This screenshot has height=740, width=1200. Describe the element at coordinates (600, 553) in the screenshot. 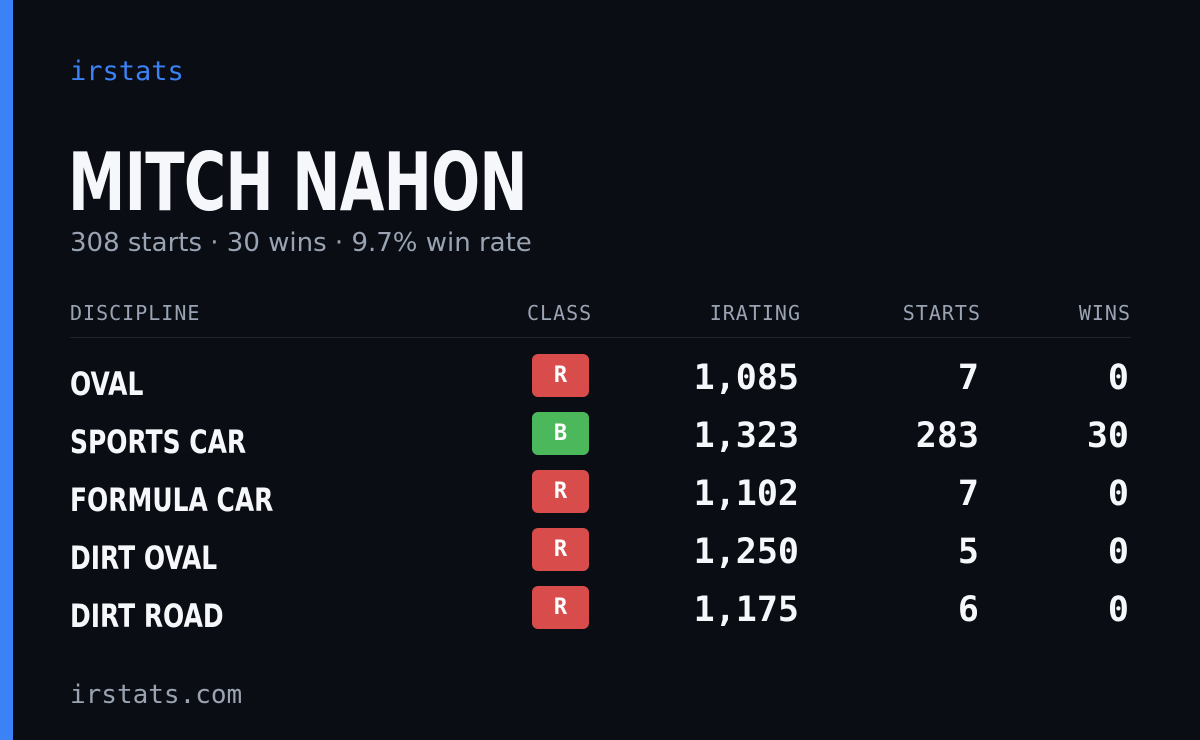

I see `table-row: DIRT OVAL R 1,250 5 0` at that location.